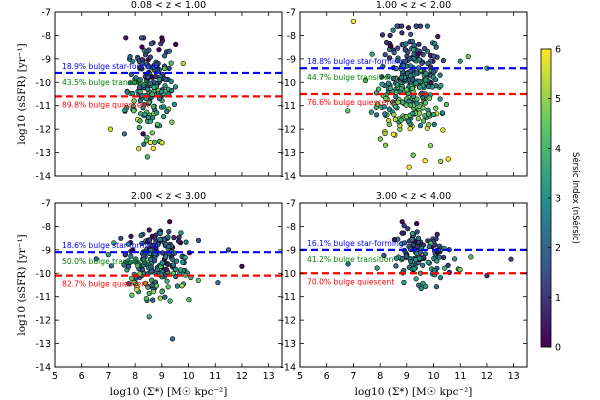 The height and width of the screenshot is (400, 600). Describe the element at coordinates (269, 376) in the screenshot. I see `x-tick-label: 13` at that location.